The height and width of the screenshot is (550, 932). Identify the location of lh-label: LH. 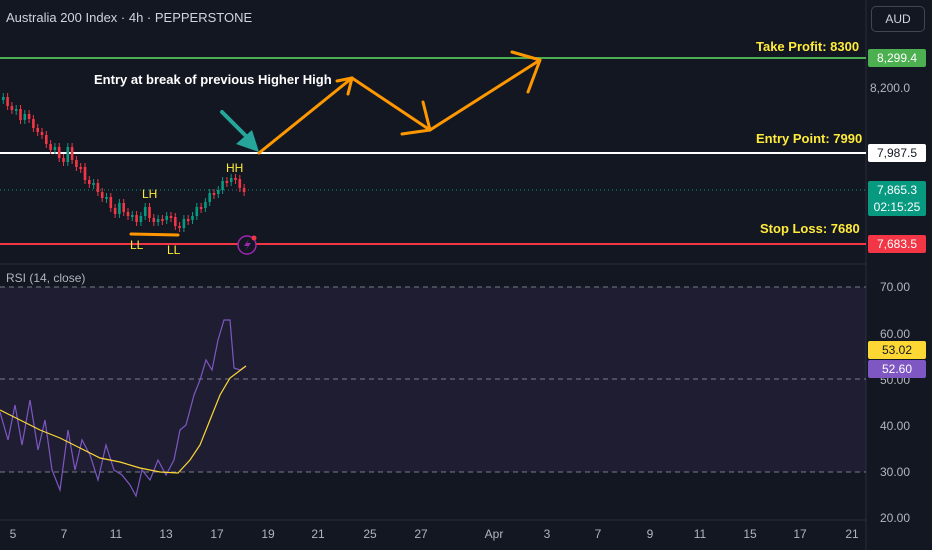
(150, 194).